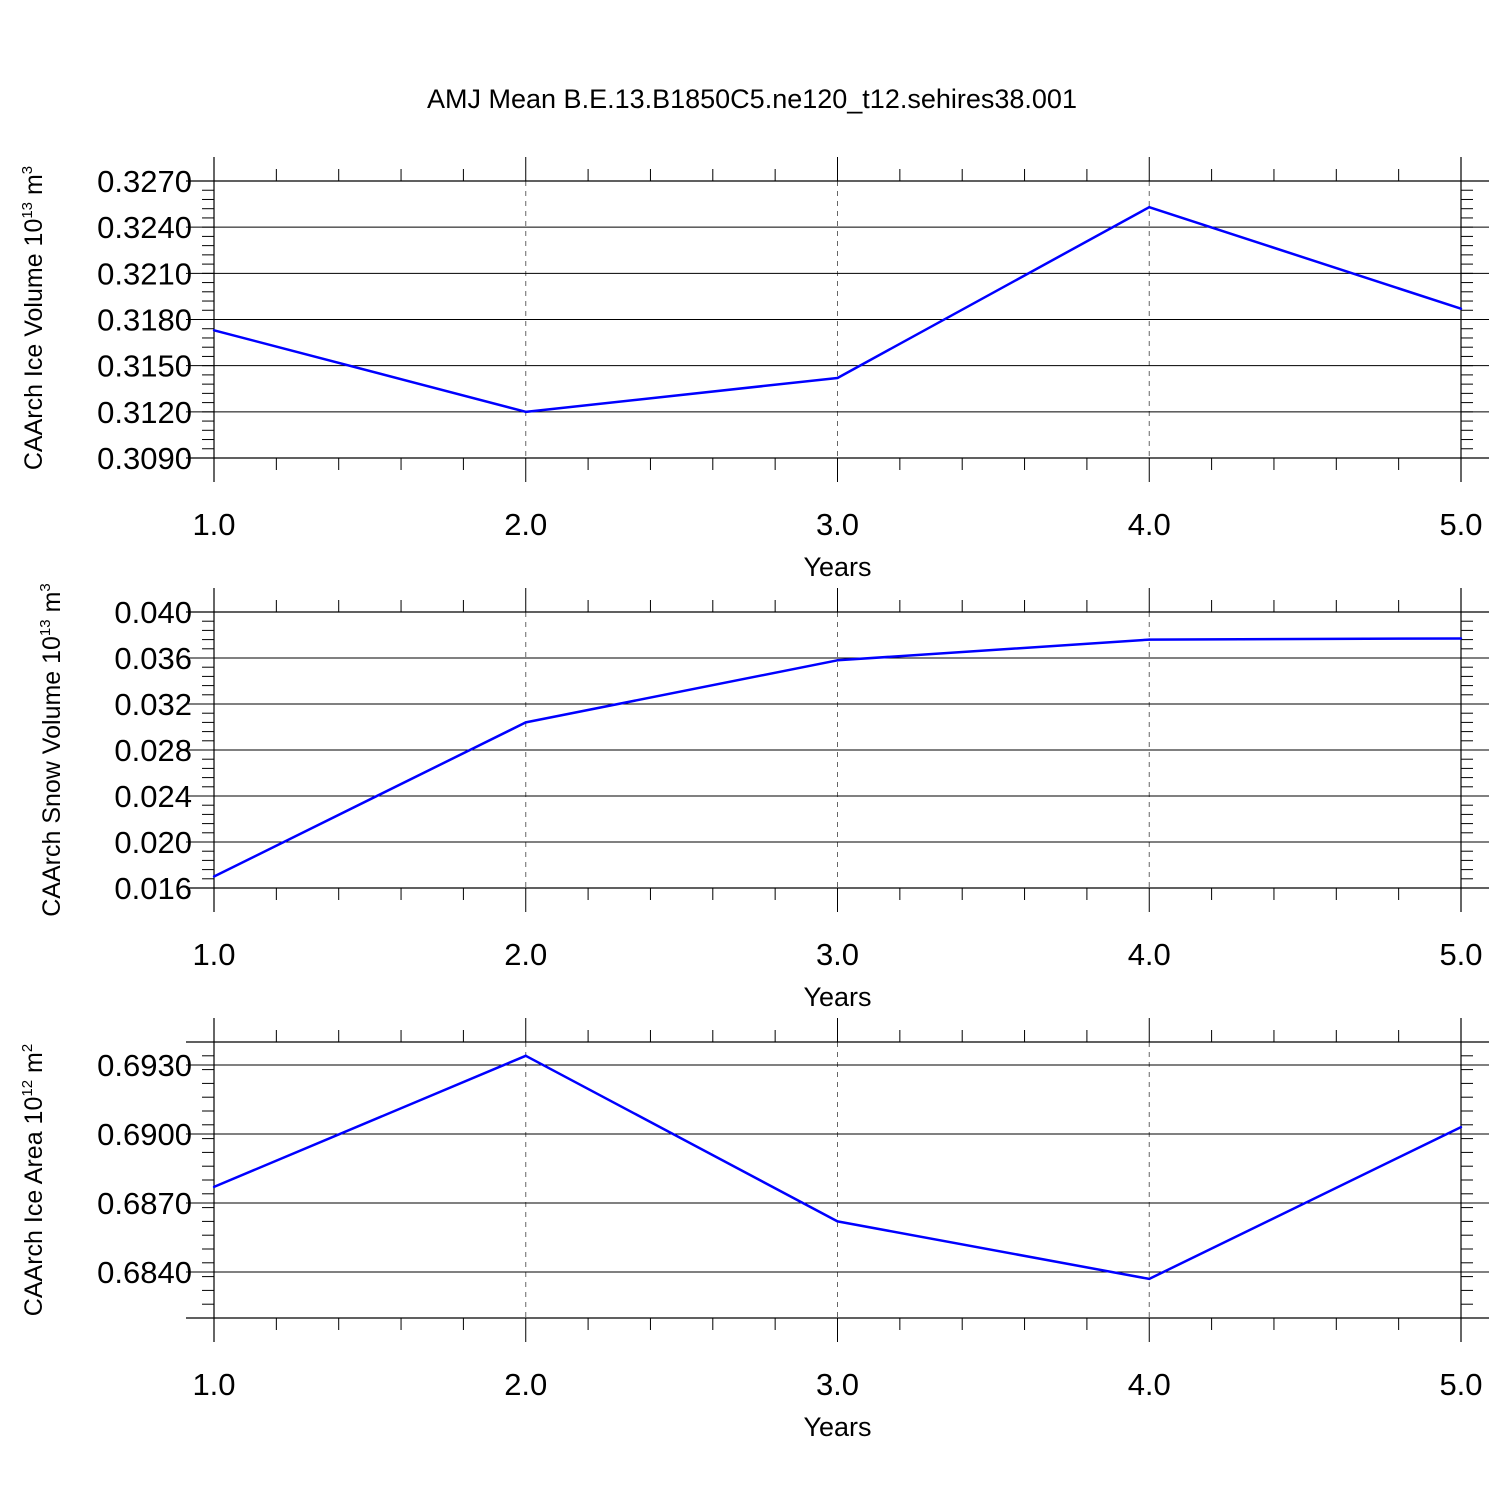 This screenshot has height=1500, width=1500. I want to click on y-tick-label: 0.020, so click(153, 842).